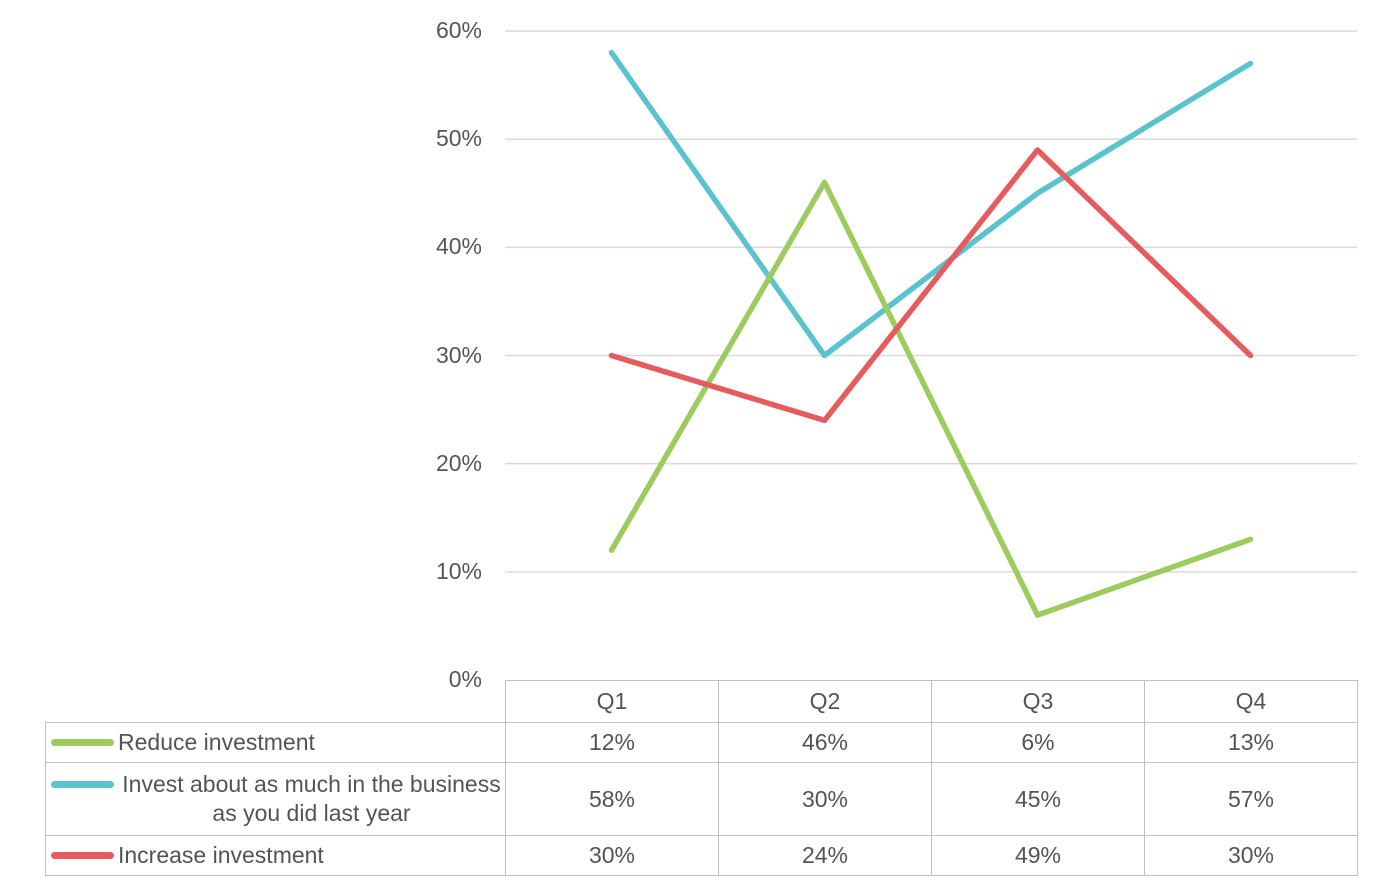 The image size is (1388, 888). What do you see at coordinates (458, 138) in the screenshot?
I see `y-axis-tick-label: 50%` at bounding box center [458, 138].